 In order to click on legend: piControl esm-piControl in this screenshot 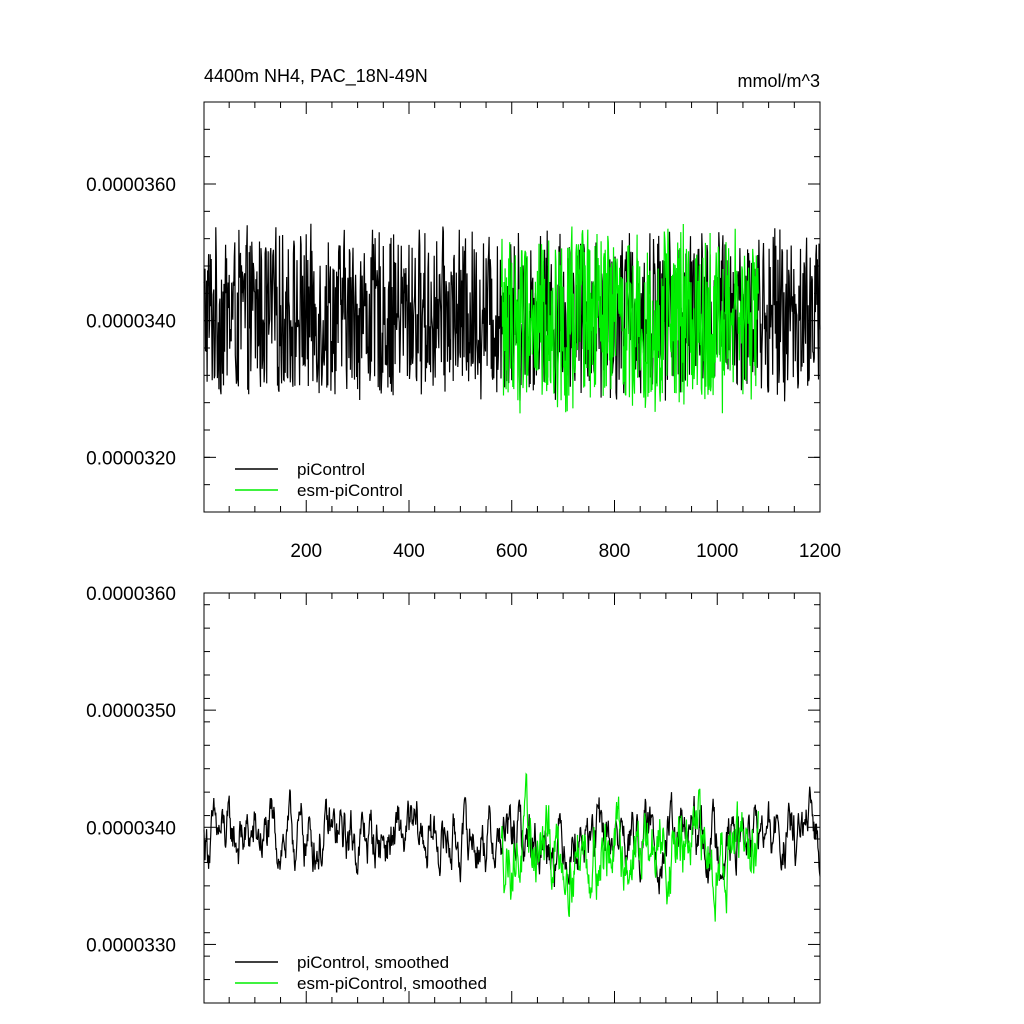, I will do `click(319, 480)`.